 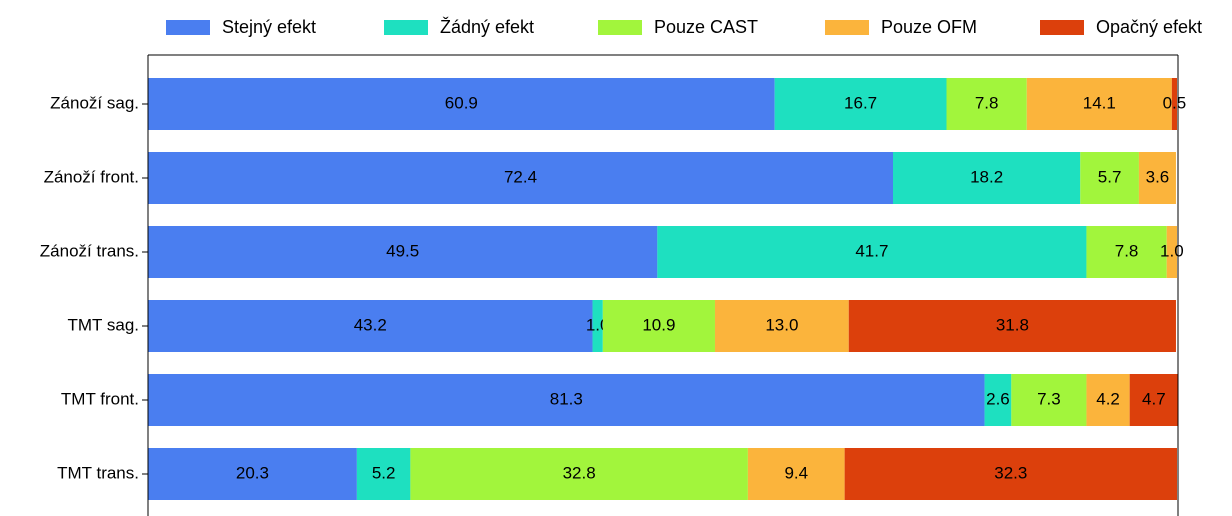 What do you see at coordinates (89, 250) in the screenshot?
I see `y-tick-label: Zánoží trans.` at bounding box center [89, 250].